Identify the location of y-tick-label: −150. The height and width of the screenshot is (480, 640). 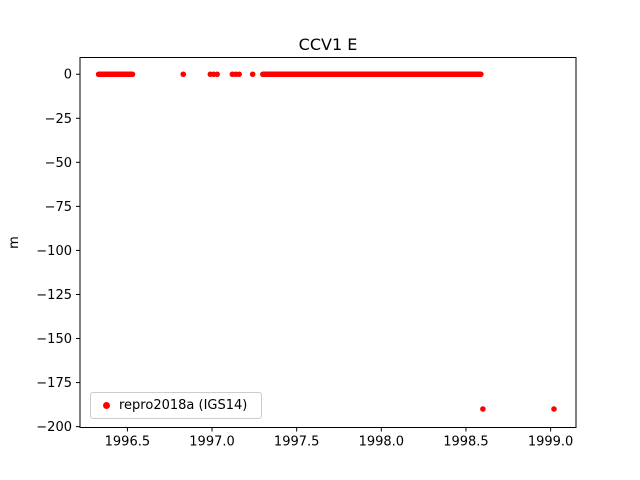
(54, 339).